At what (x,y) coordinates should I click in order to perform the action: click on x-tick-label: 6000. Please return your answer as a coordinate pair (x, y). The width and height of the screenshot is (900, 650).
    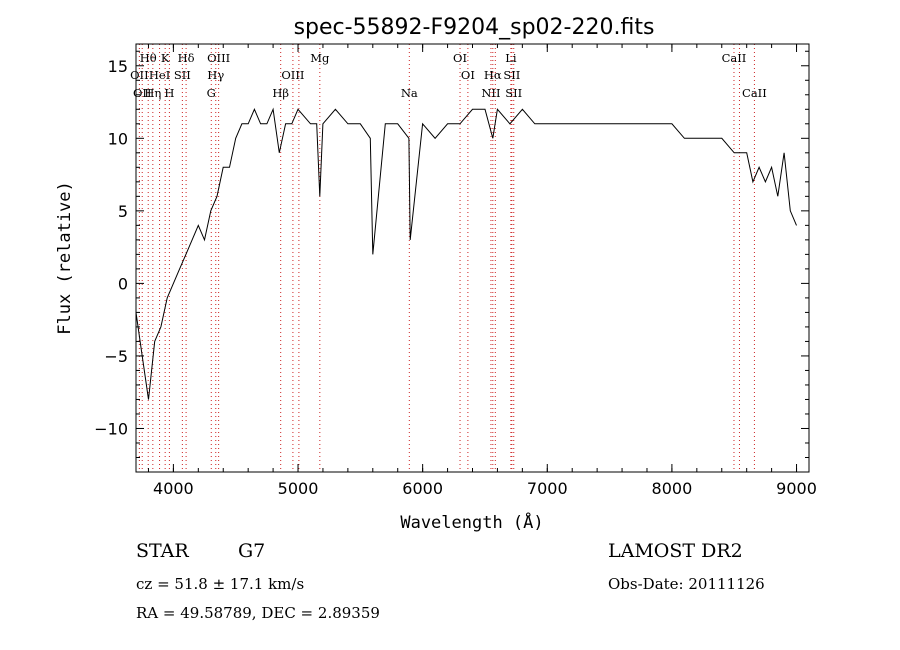
    Looking at the image, I should click on (422, 488).